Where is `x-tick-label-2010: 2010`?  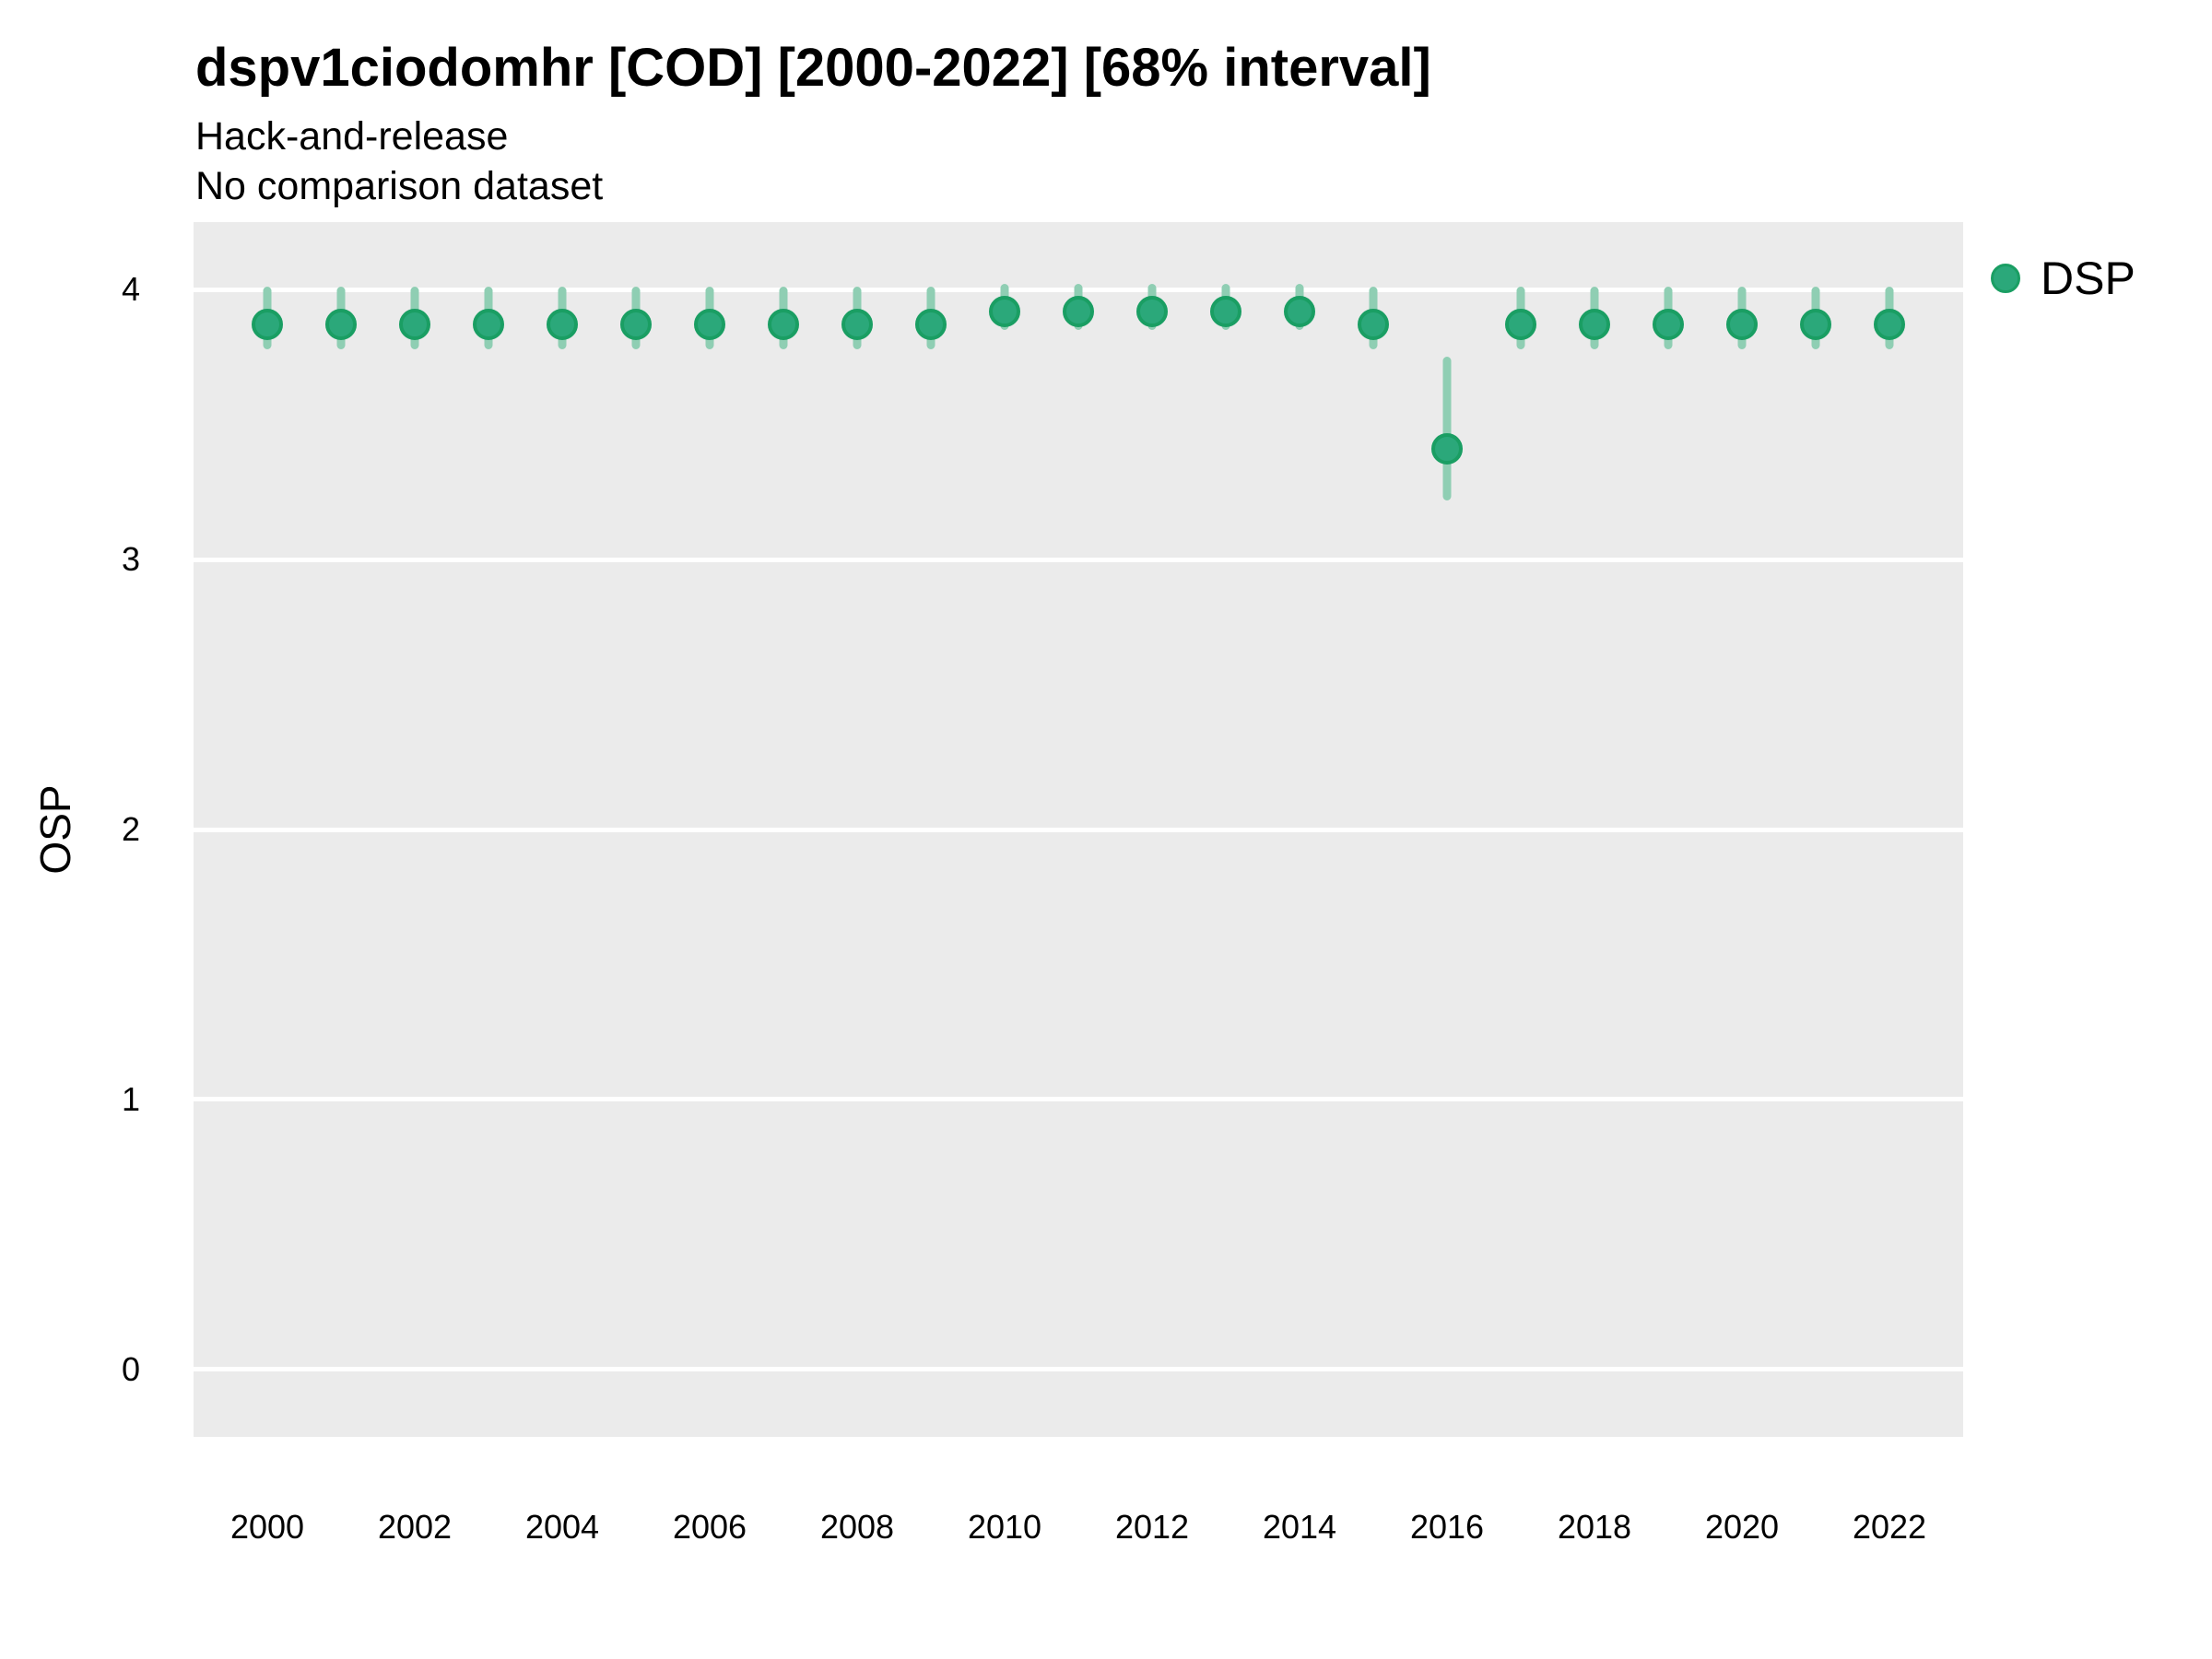
x-tick-label-2010: 2010 is located at coordinates (1004, 1527).